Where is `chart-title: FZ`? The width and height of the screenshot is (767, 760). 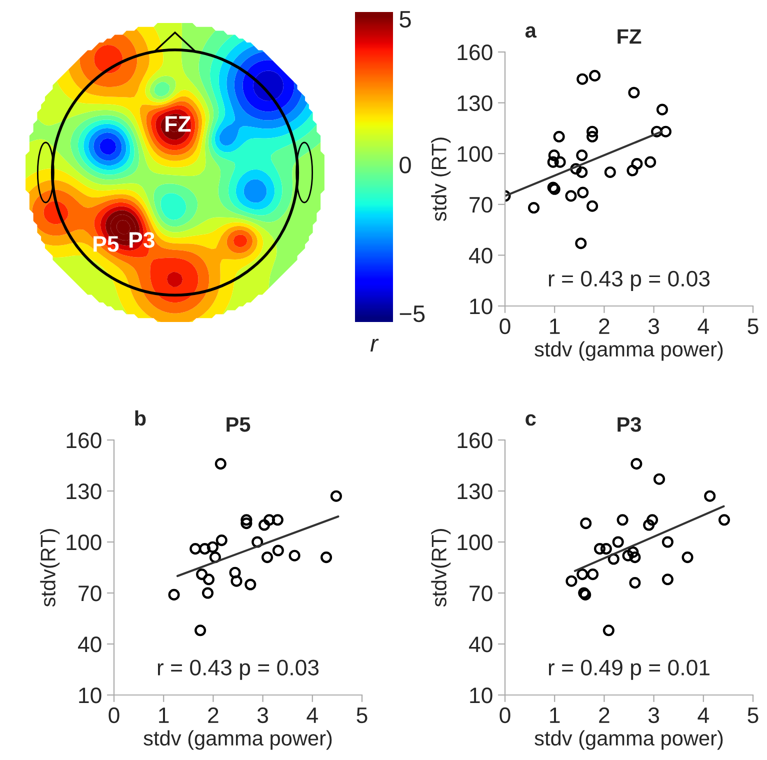 chart-title: FZ is located at coordinates (630, 36).